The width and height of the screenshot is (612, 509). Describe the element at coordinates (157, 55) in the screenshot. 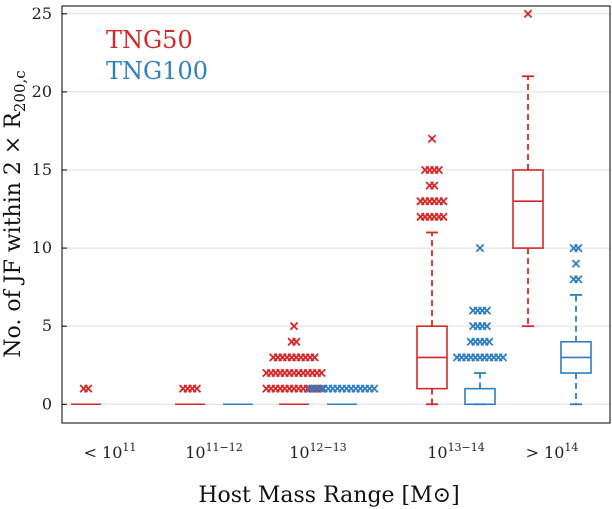

I see `legend: TNG50 TNG100` at that location.